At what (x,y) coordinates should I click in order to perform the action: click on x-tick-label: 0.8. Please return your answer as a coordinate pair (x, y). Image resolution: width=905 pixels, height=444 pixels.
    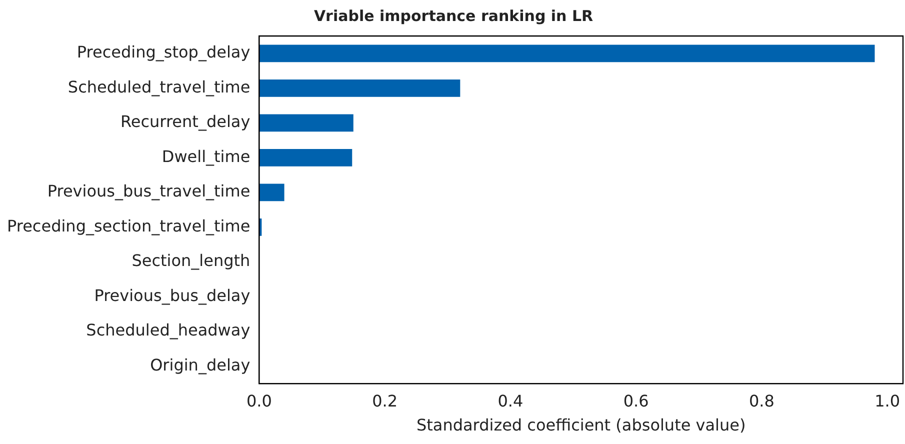
    Looking at the image, I should click on (761, 400).